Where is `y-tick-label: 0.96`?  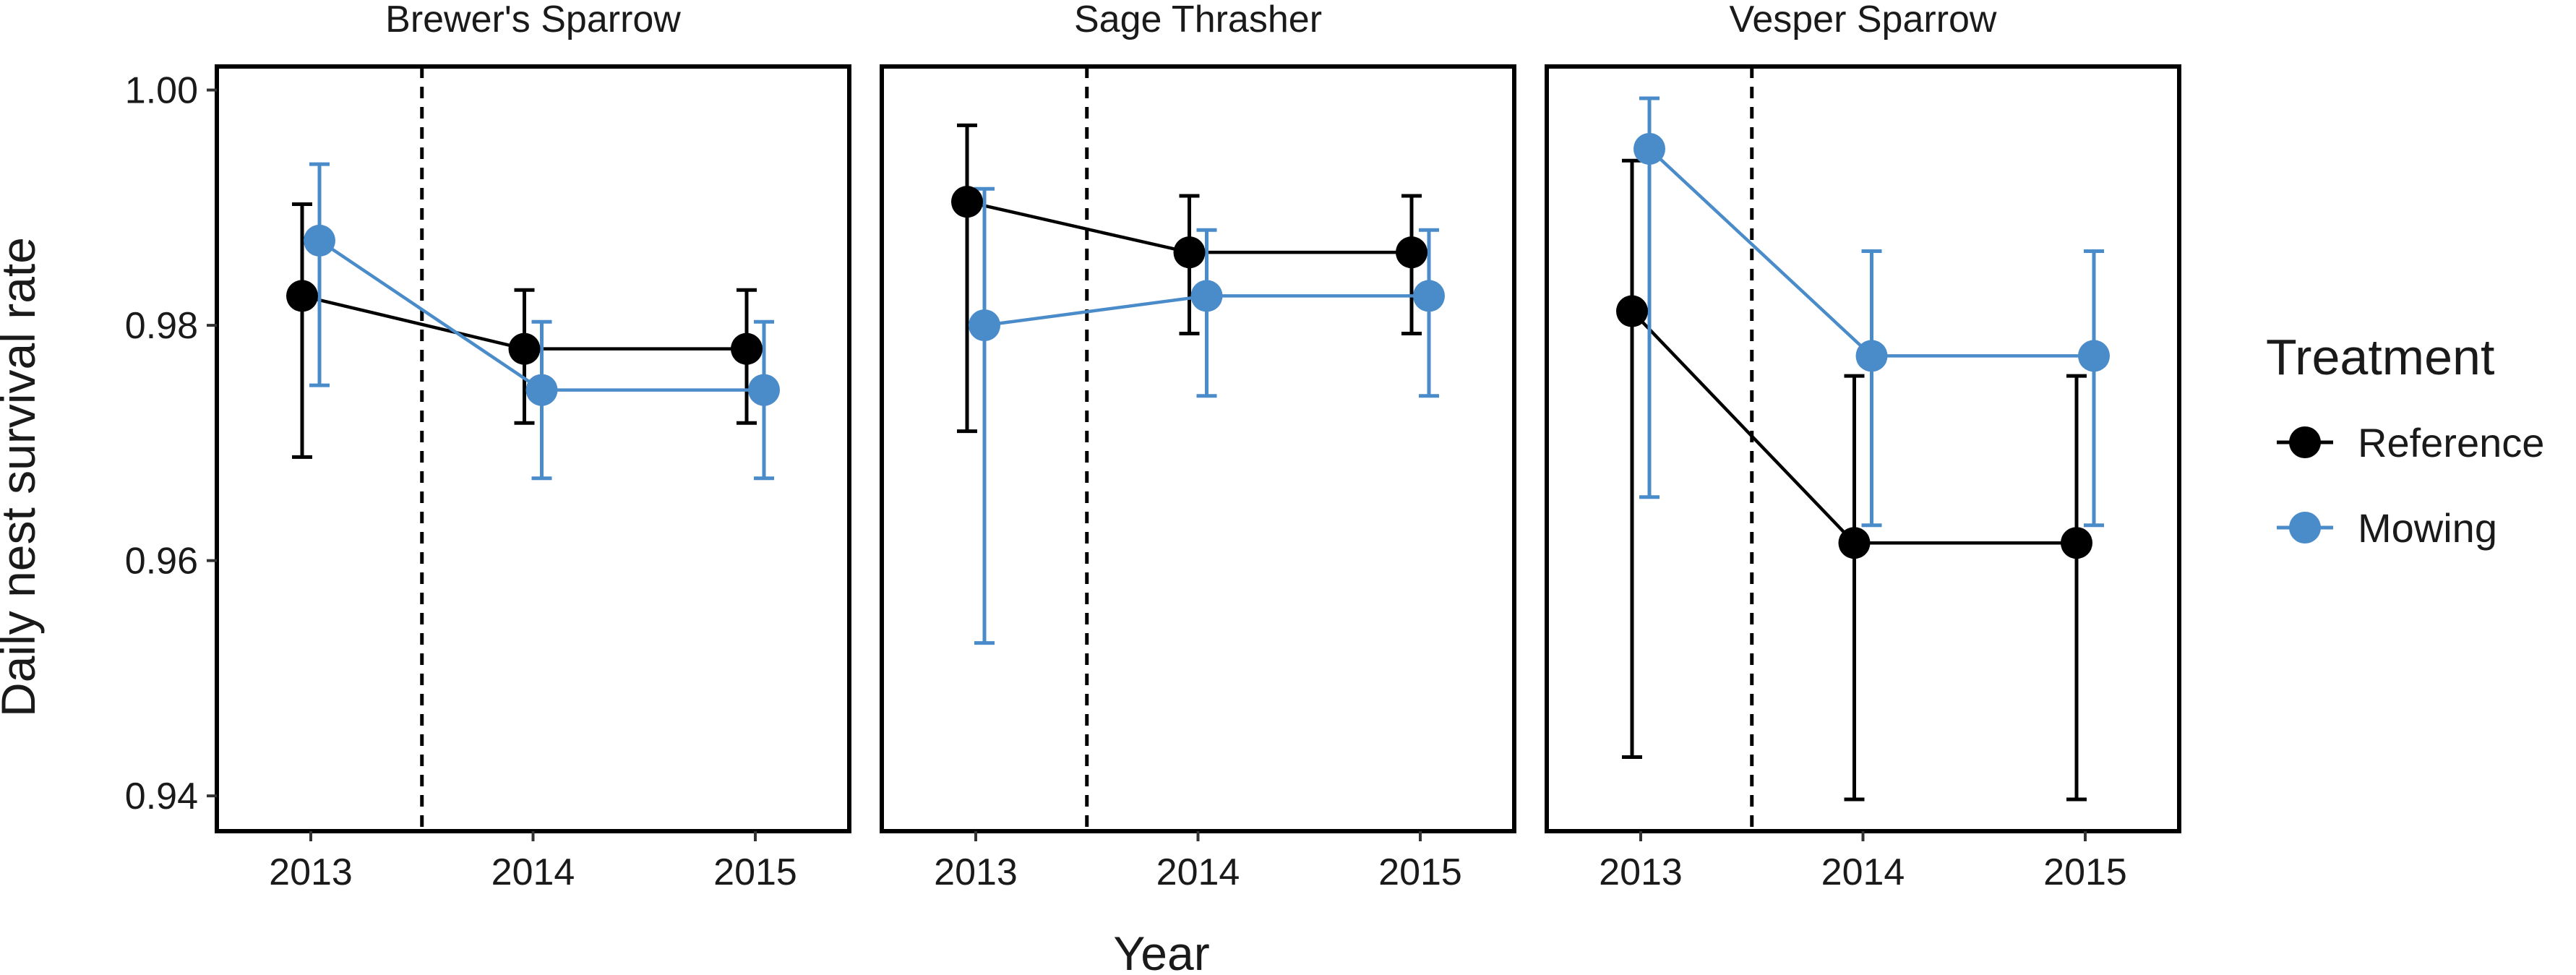
y-tick-label: 0.96 is located at coordinates (162, 562).